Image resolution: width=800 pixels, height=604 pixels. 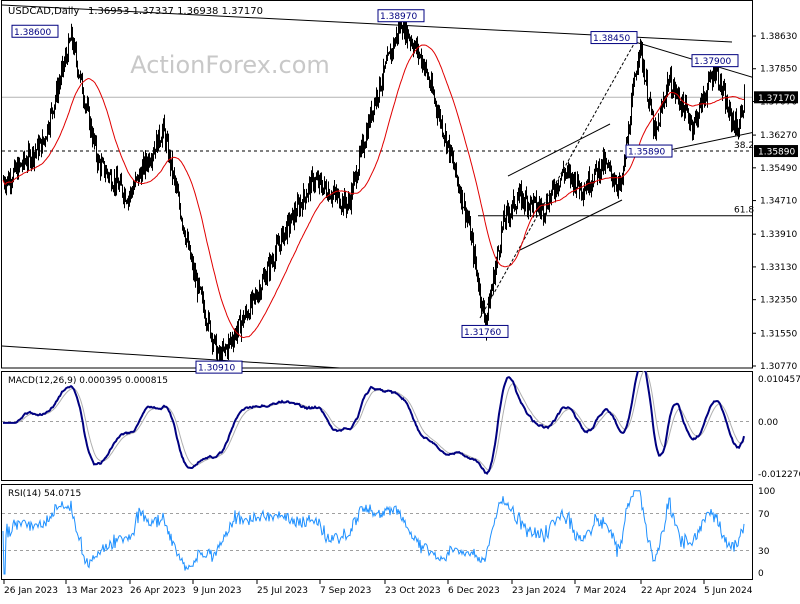 What do you see at coordinates (94, 591) in the screenshot?
I see `time-tick-label: 13 Mar 2023` at bounding box center [94, 591].